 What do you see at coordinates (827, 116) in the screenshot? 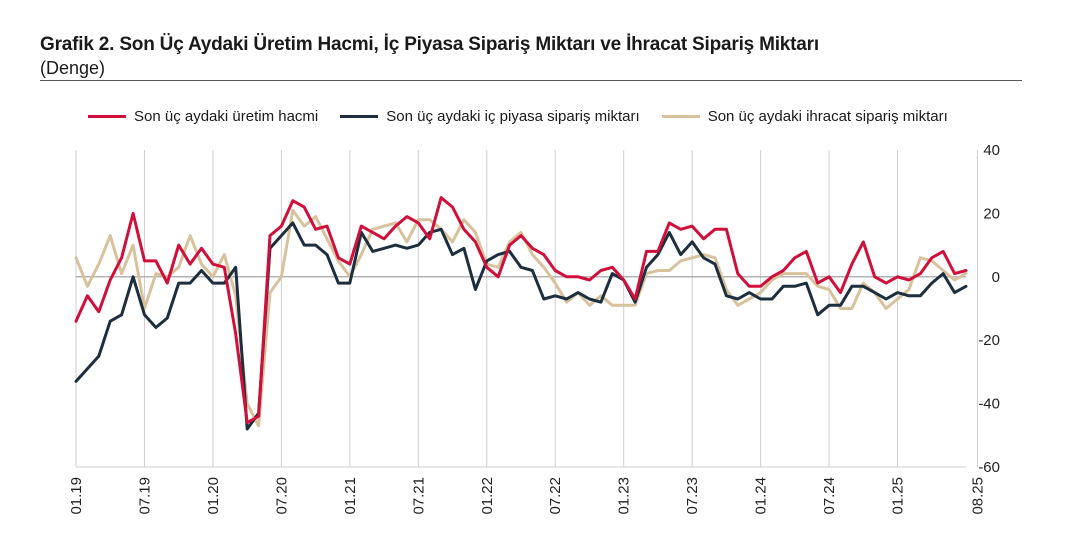
I see `legend-label-export: Son üç aydaki ihracat sipariş miktarı` at bounding box center [827, 116].